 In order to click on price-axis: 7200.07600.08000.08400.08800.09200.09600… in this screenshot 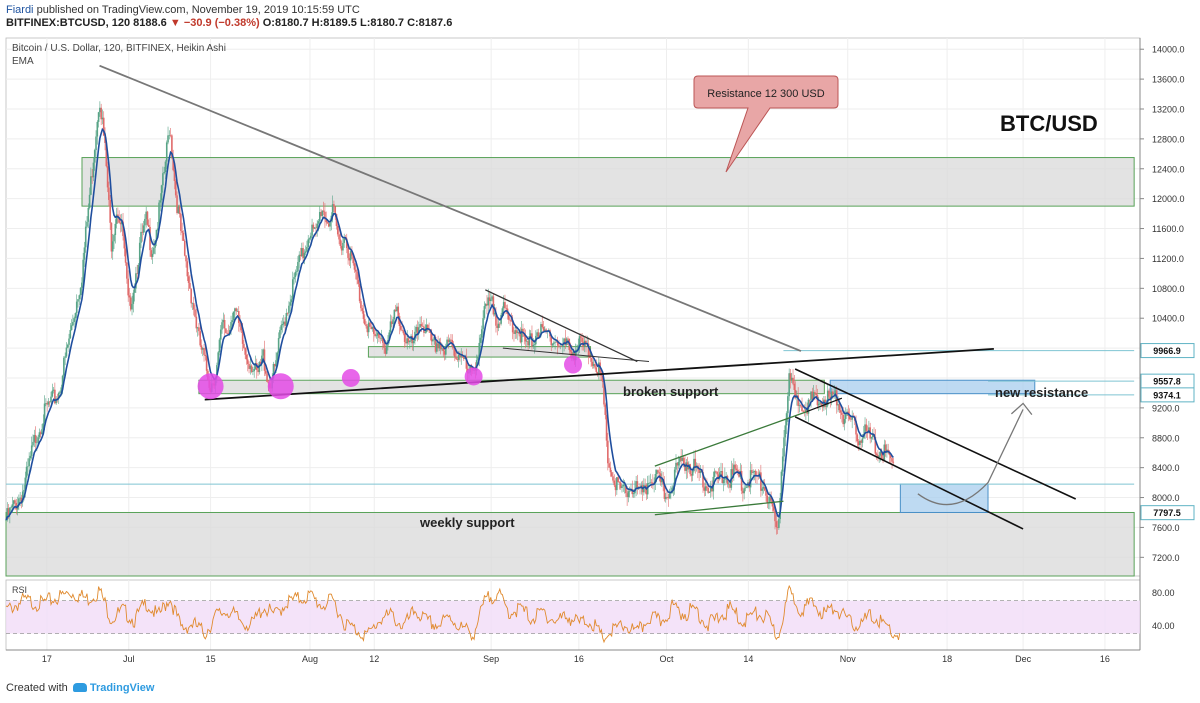, I will do `click(1167, 344)`.